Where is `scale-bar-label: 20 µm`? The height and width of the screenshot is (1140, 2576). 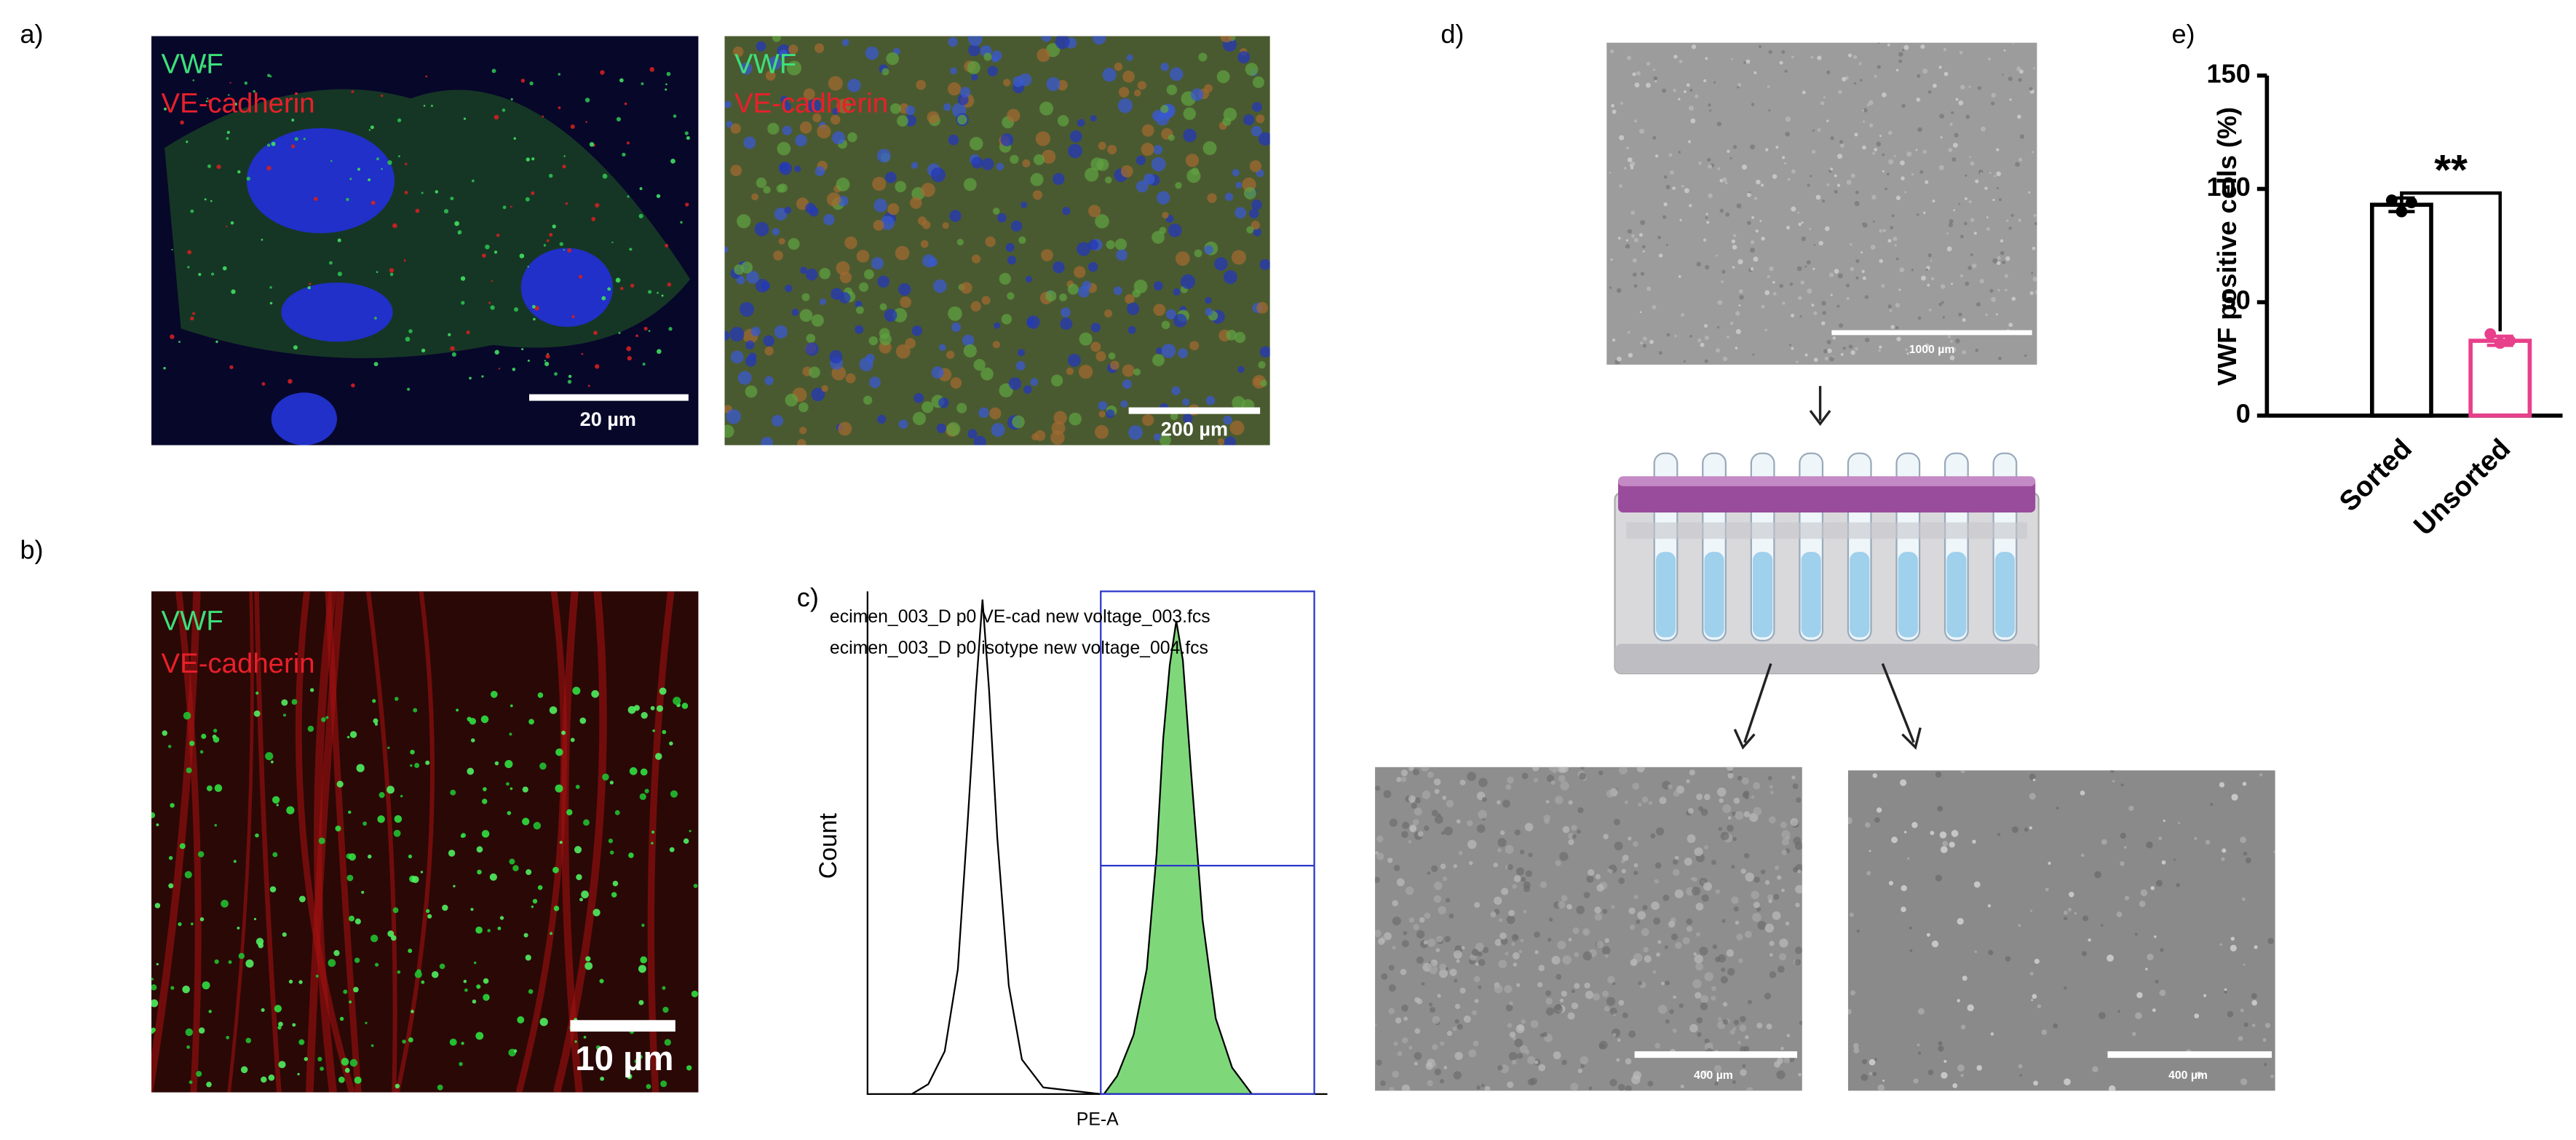
scale-bar-label: 20 µm is located at coordinates (608, 419).